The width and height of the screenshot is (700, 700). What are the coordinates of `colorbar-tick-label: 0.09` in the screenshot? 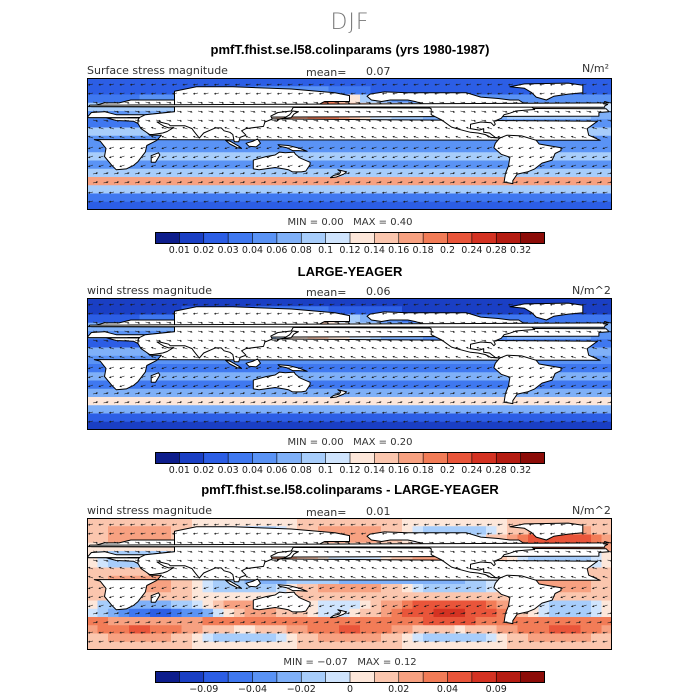 It's located at (496, 689).